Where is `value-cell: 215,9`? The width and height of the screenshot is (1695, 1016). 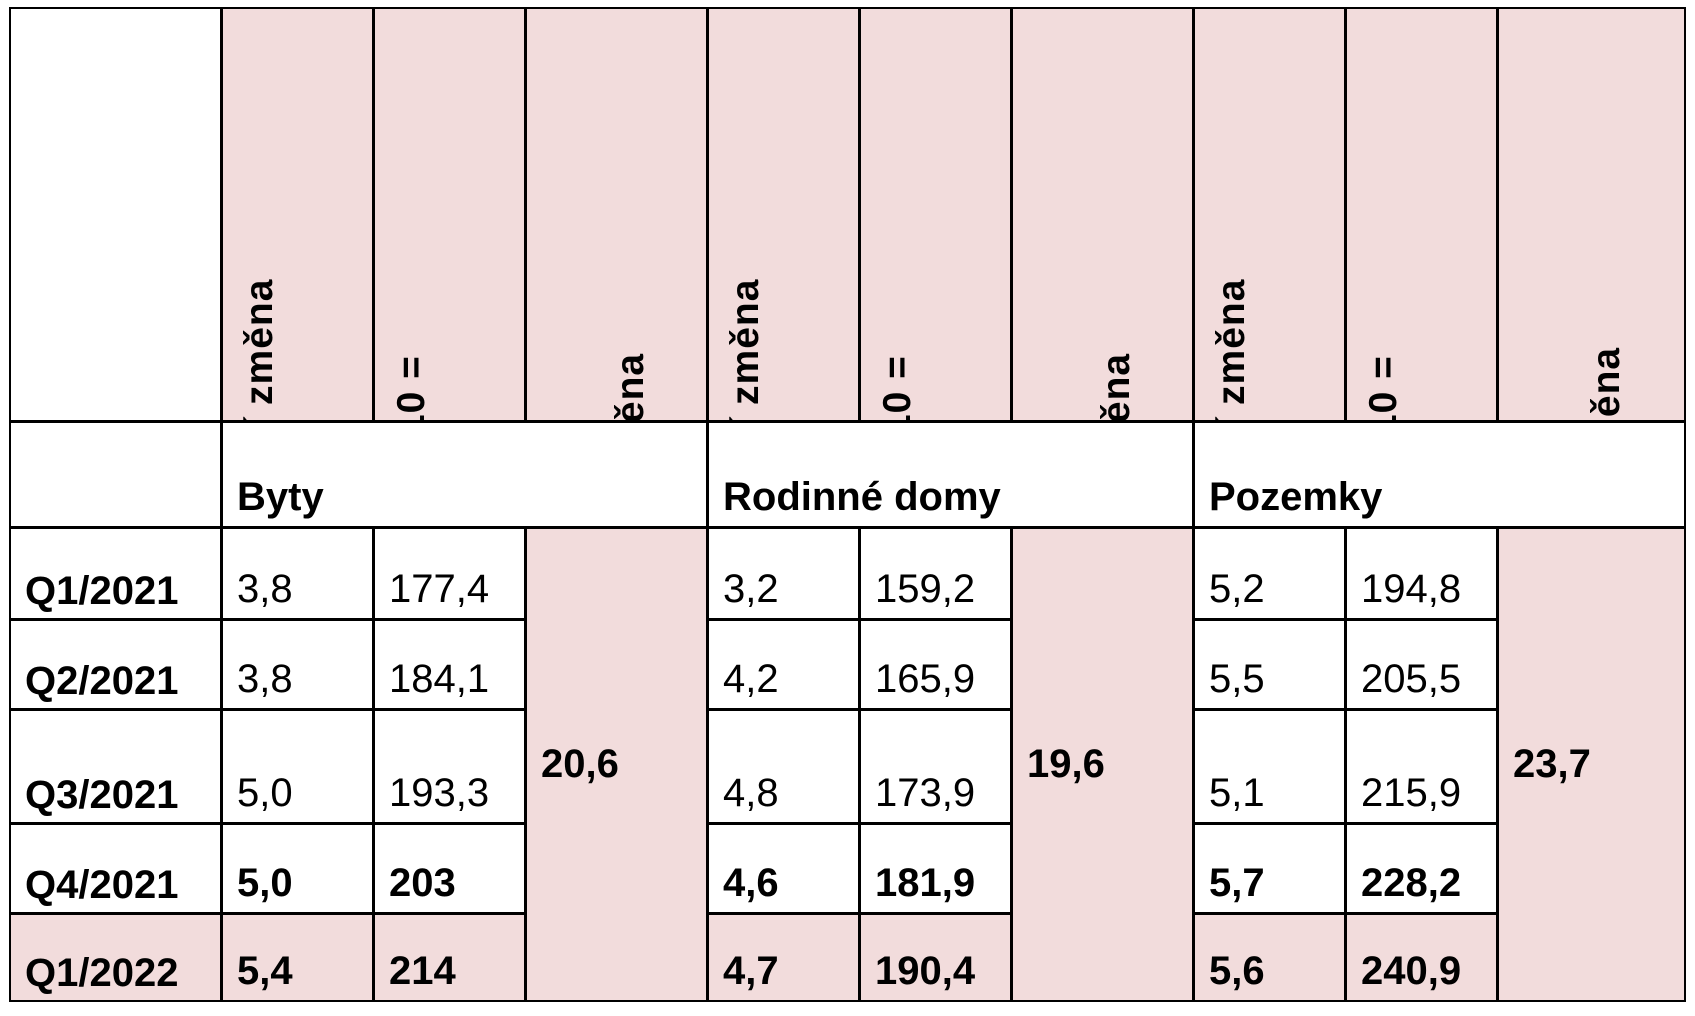
value-cell: 215,9 is located at coordinates (1421, 766).